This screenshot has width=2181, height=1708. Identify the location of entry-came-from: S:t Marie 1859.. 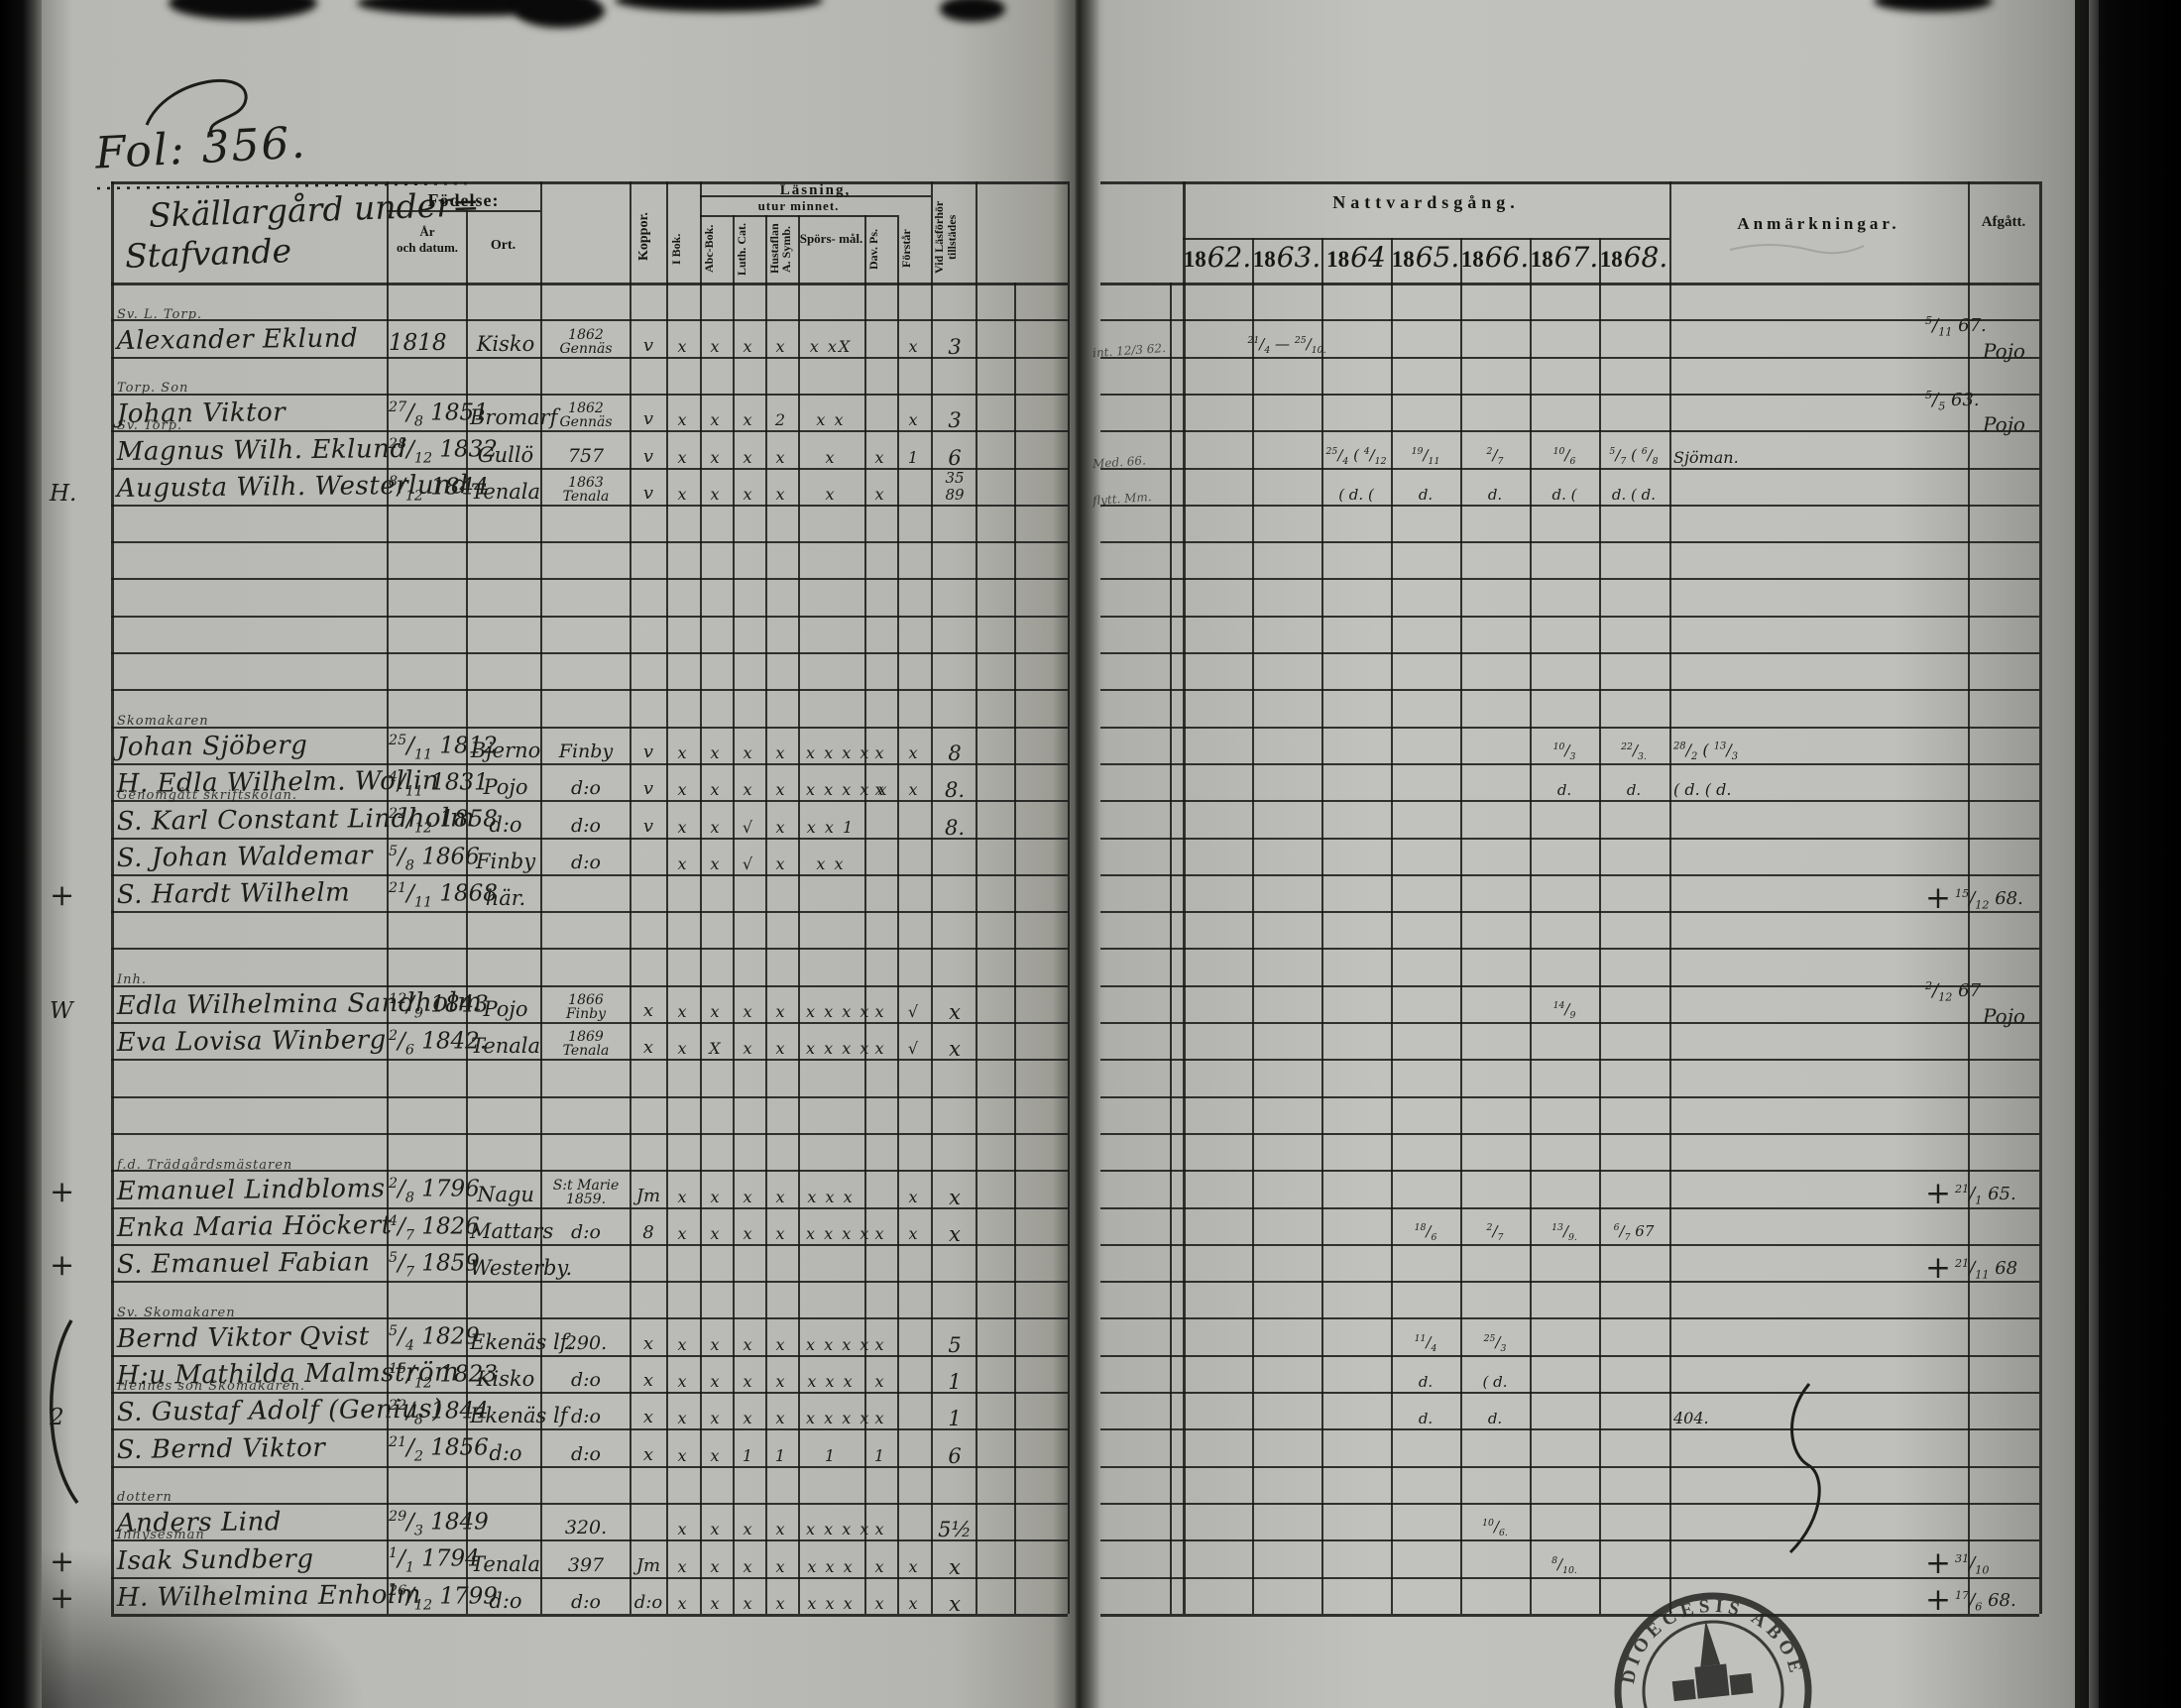
(586, 1192).